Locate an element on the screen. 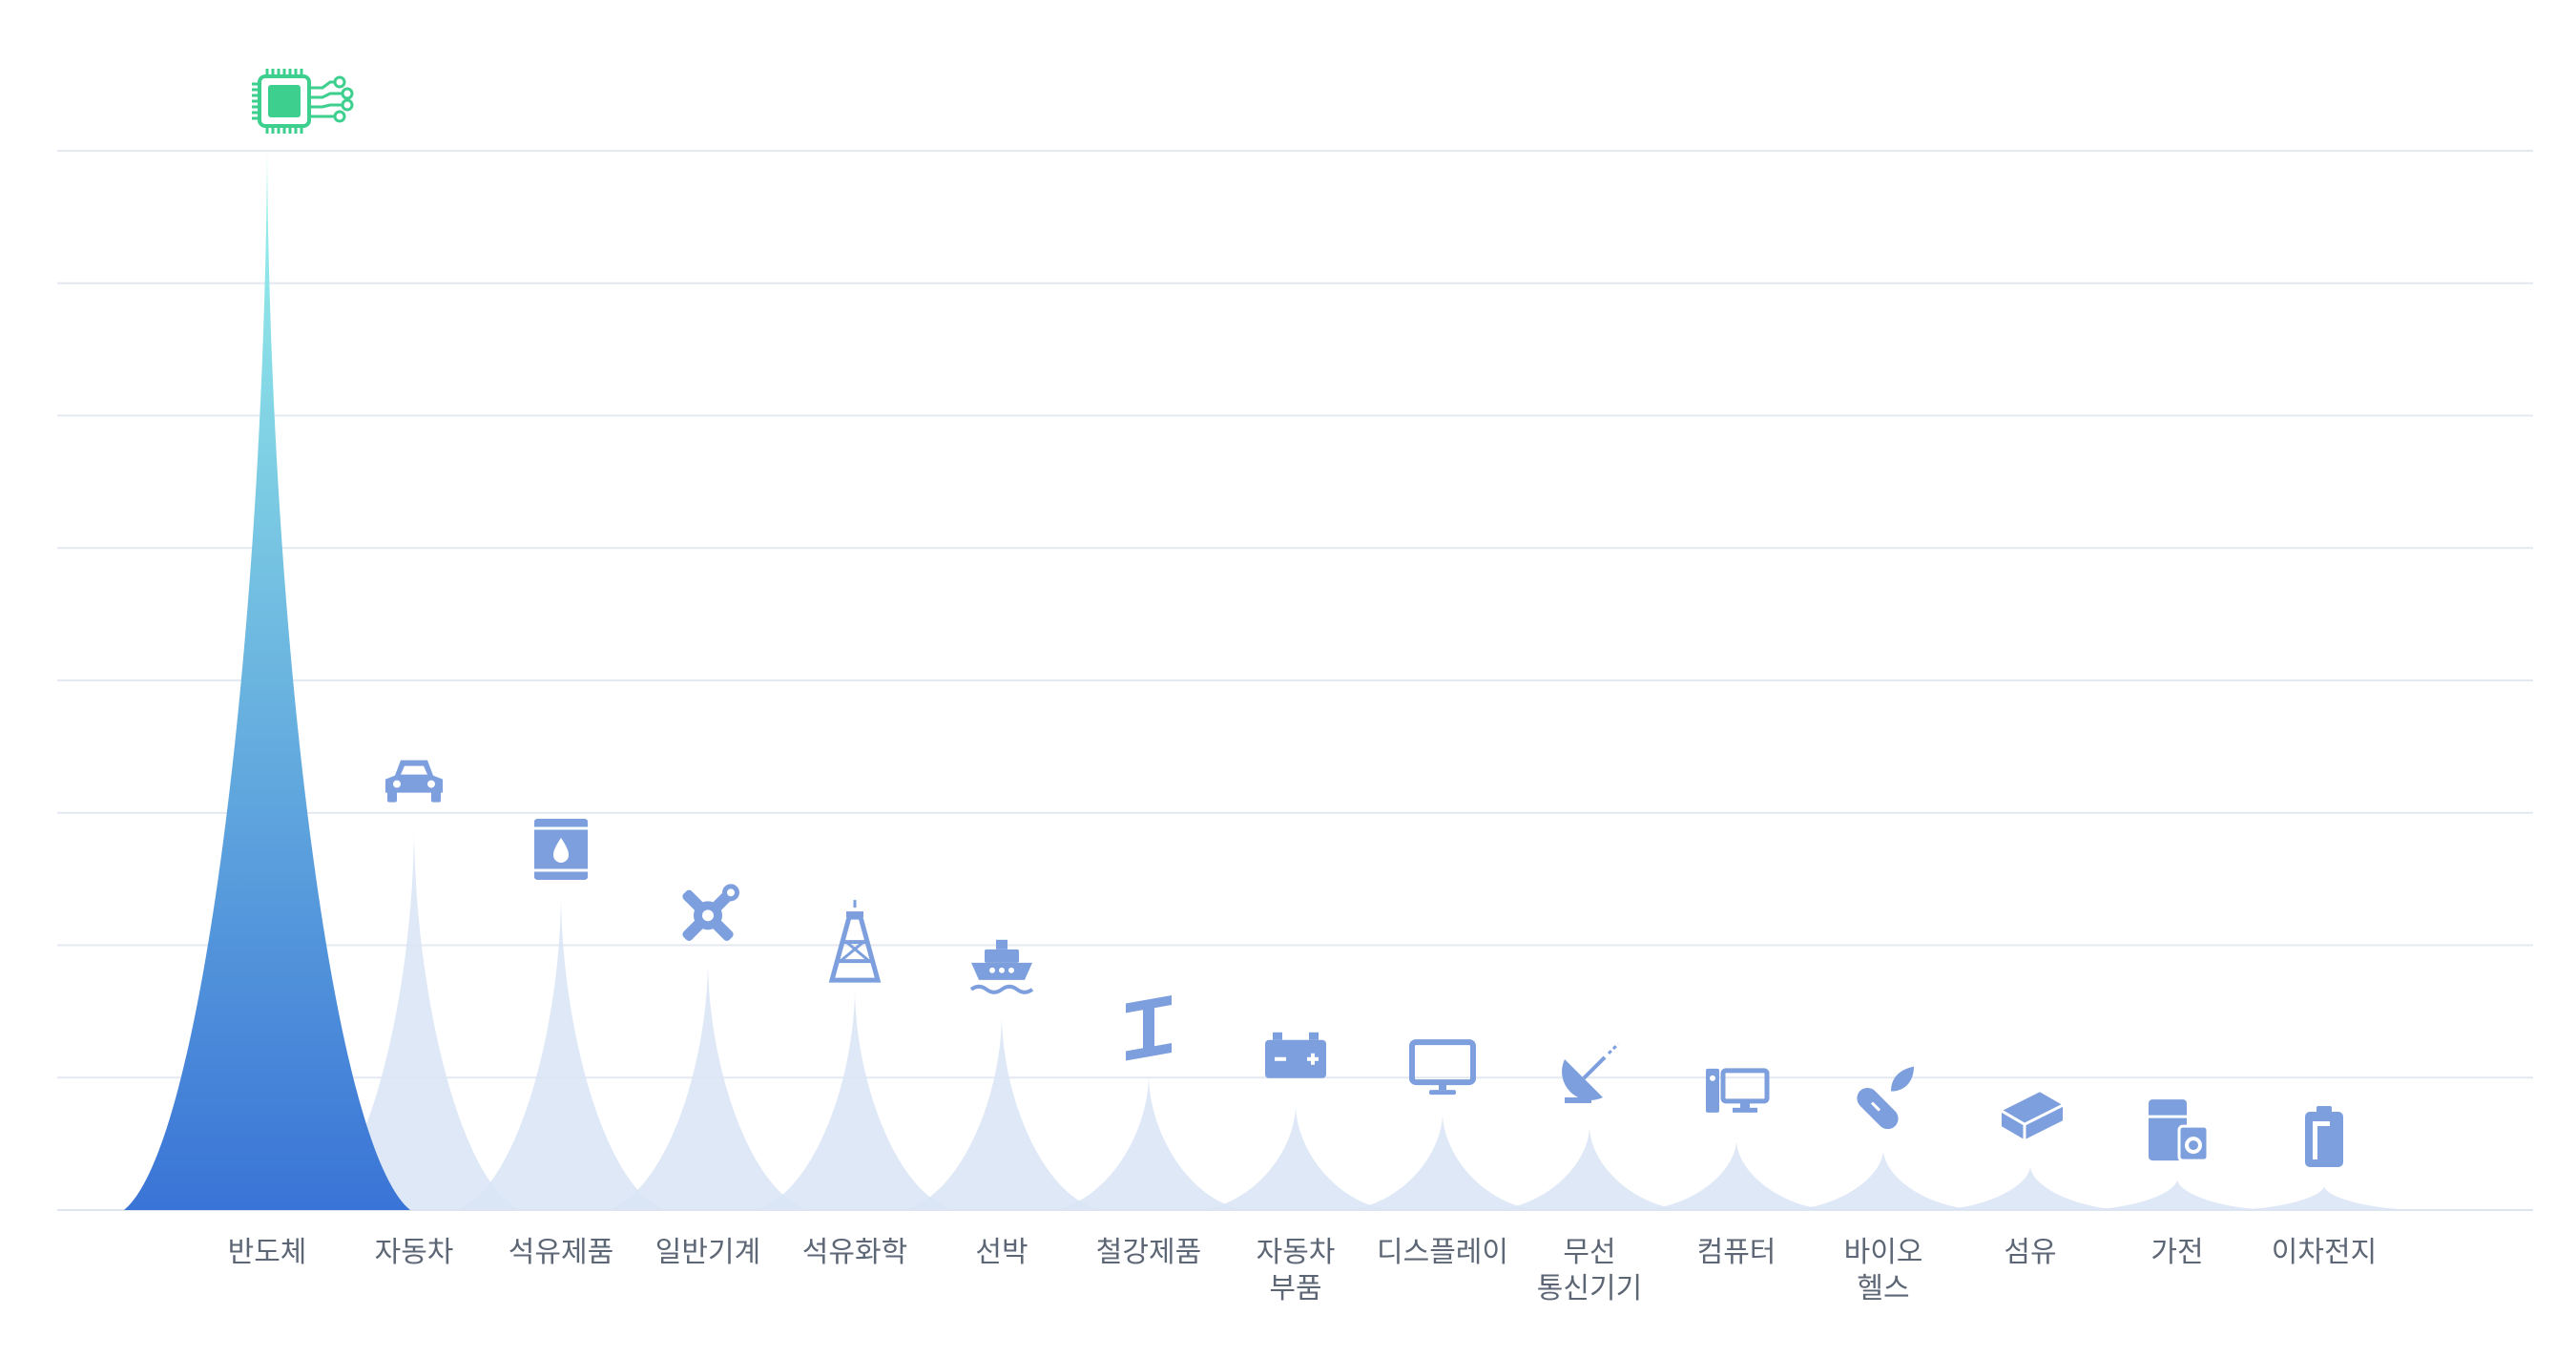 The height and width of the screenshot is (1357, 2576). x-tick-label: 석유화학 is located at coordinates (854, 1253).